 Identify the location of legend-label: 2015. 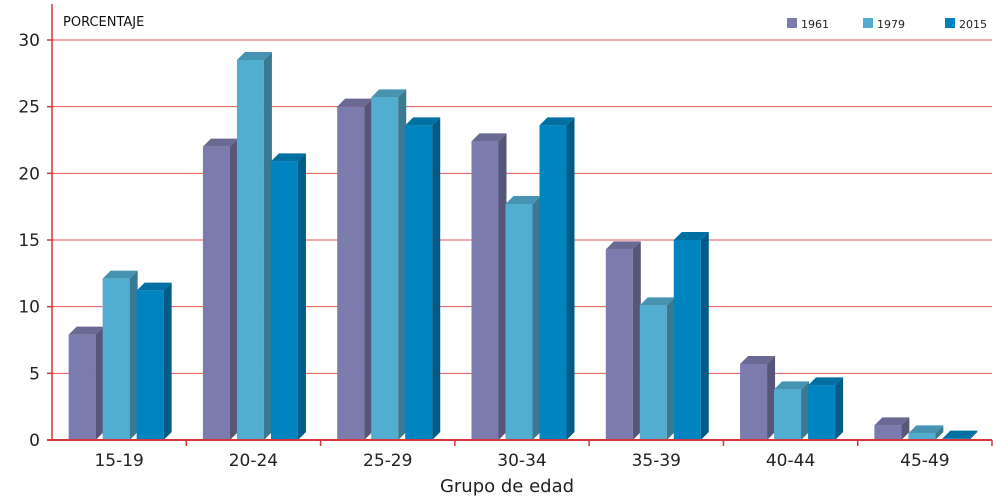
(973, 24).